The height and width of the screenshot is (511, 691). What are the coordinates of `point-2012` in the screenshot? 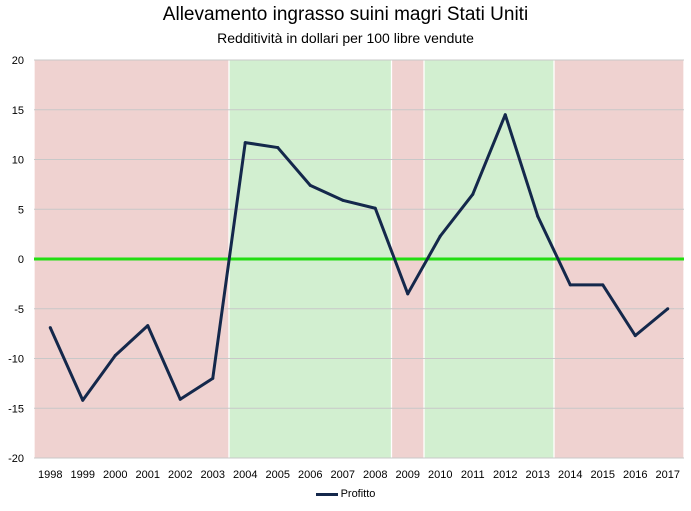 It's located at (505, 115).